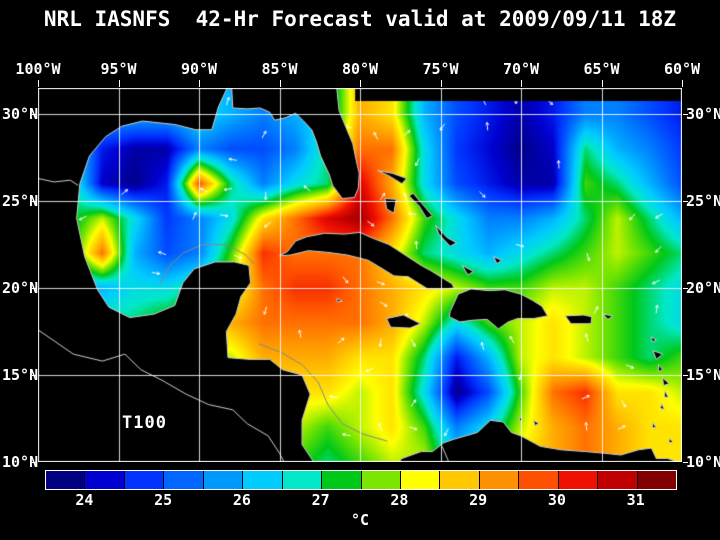 The height and width of the screenshot is (540, 720). I want to click on lon-axis-label: 60°W, so click(682, 69).